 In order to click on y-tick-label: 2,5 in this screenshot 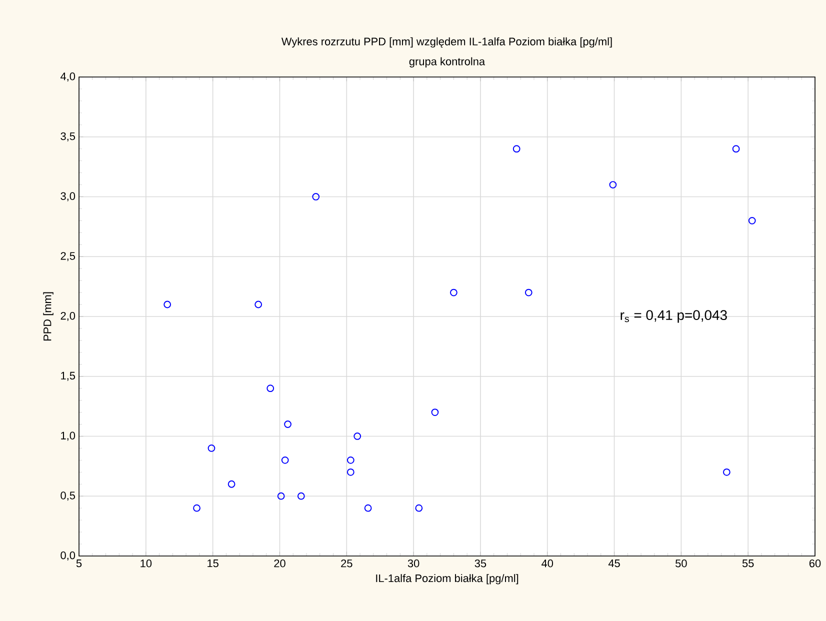, I will do `click(68, 257)`.